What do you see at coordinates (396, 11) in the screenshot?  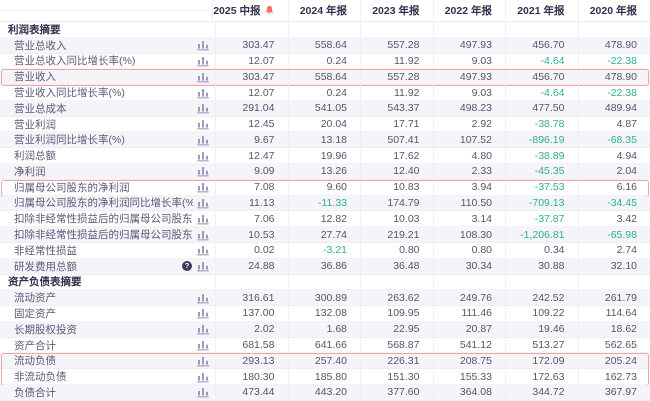 I see `column-header-label: 2023 年报` at bounding box center [396, 11].